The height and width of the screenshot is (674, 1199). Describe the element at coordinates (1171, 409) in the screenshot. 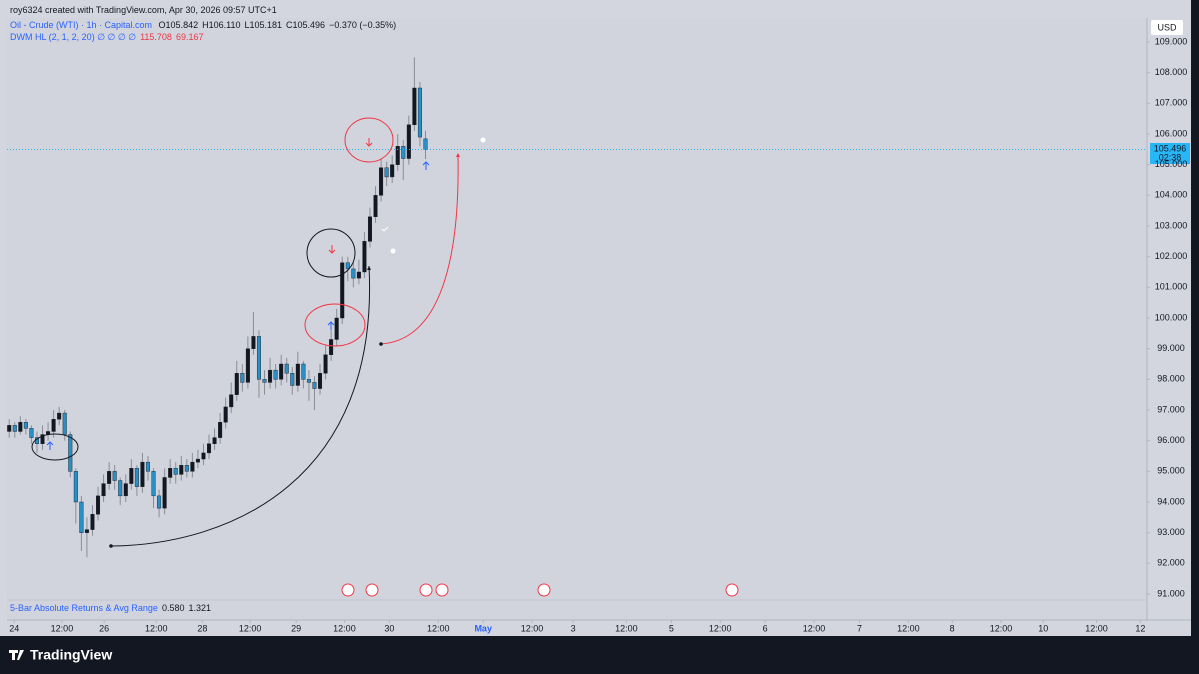

I see `y-tick-label: 97.000` at that location.